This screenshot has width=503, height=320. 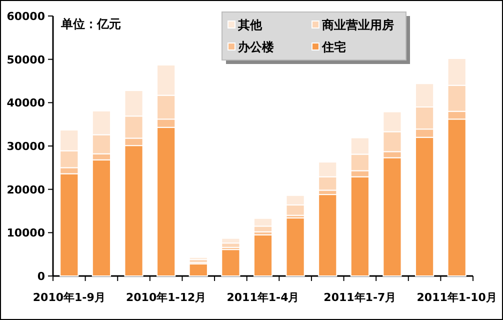 What do you see at coordinates (166, 297) in the screenshot?
I see `x-tick-label: 2010年1-12月` at bounding box center [166, 297].